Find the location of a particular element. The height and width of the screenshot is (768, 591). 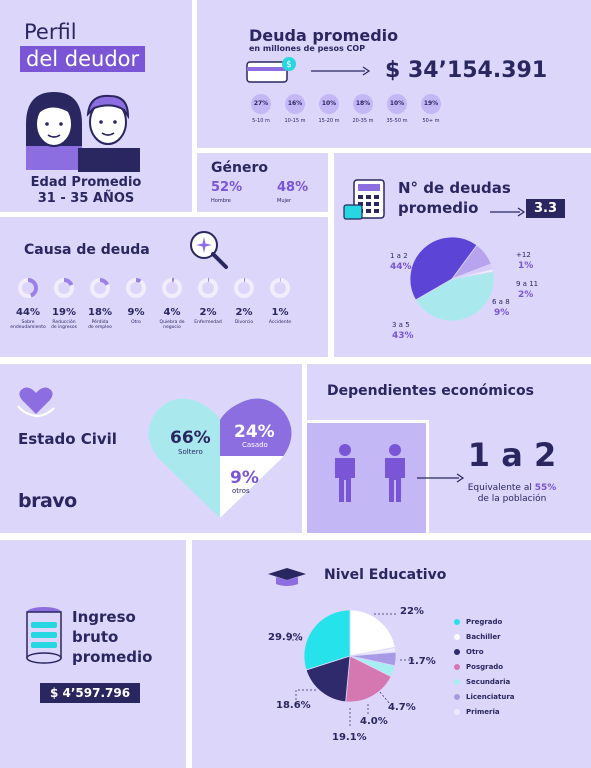

calculator-icon is located at coordinates (364, 199).